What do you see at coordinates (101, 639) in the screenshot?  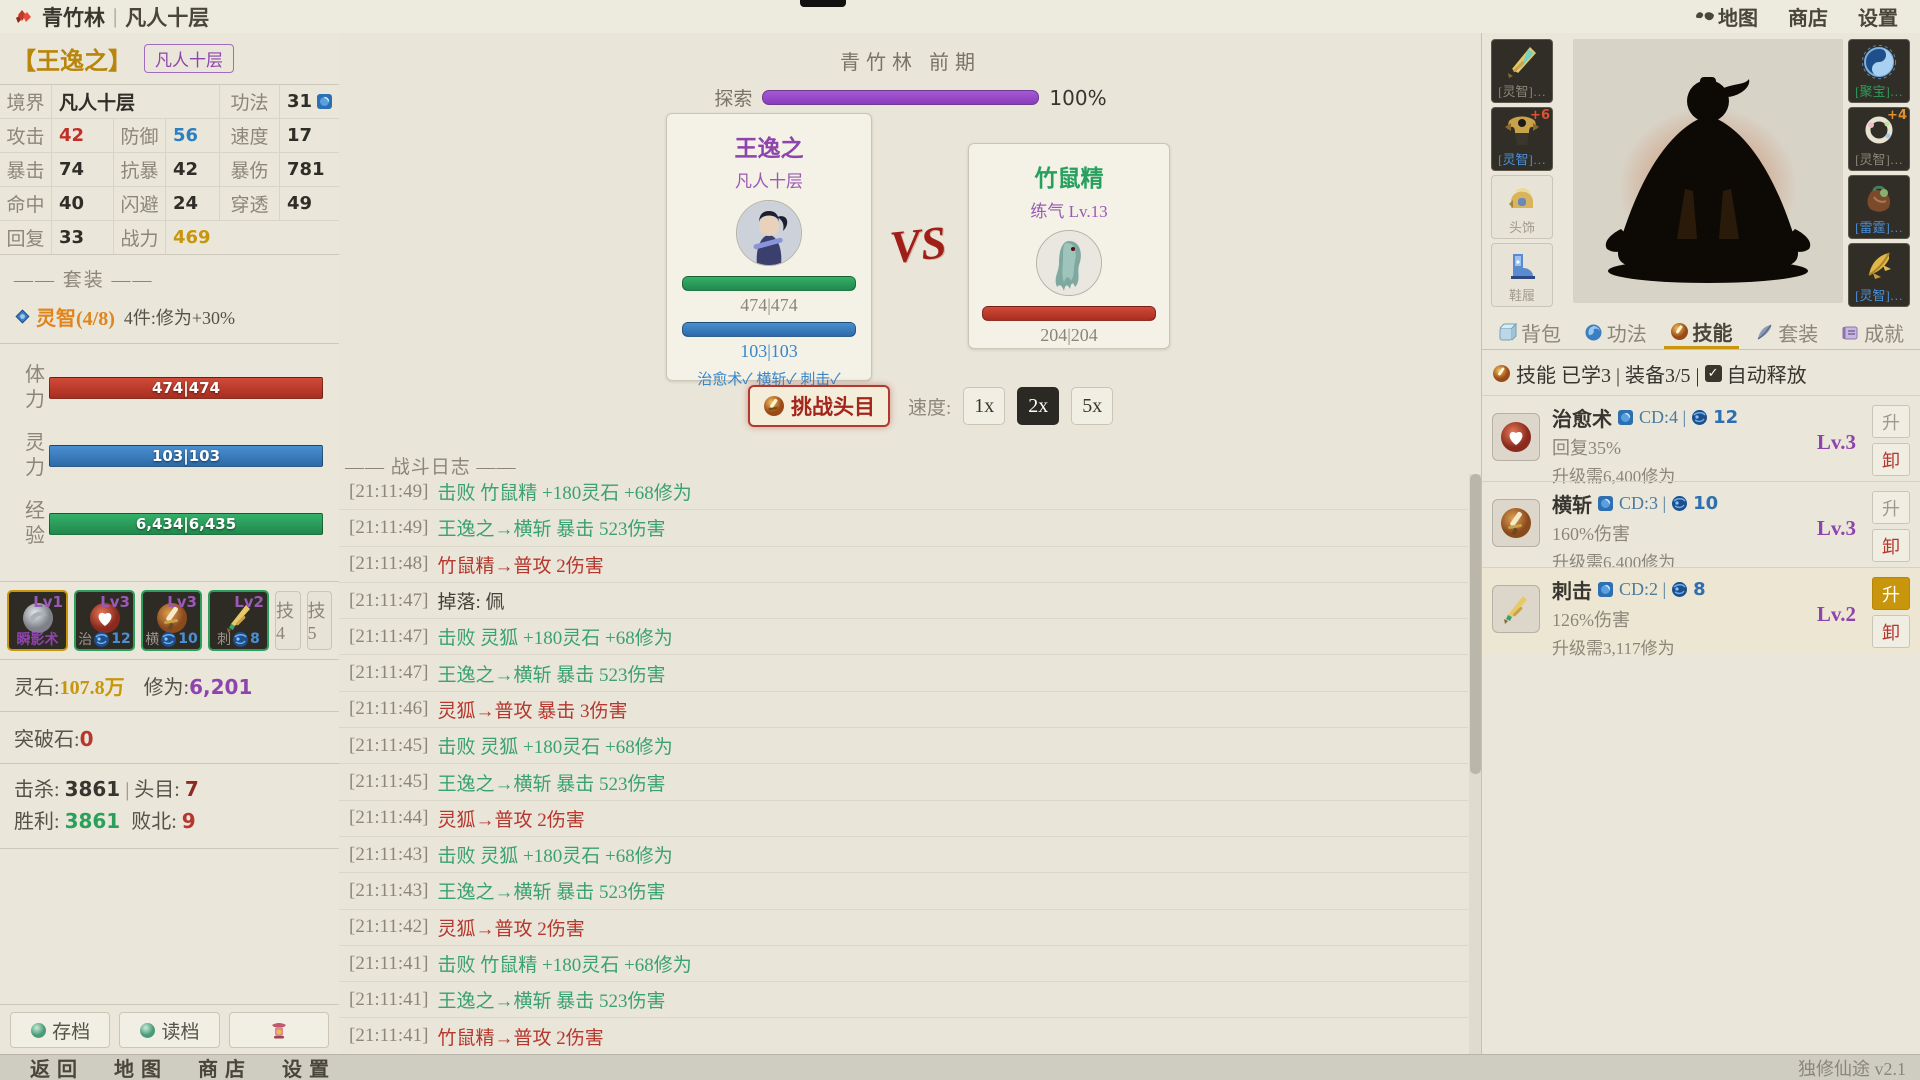 I see `mana-globe-icon` at bounding box center [101, 639].